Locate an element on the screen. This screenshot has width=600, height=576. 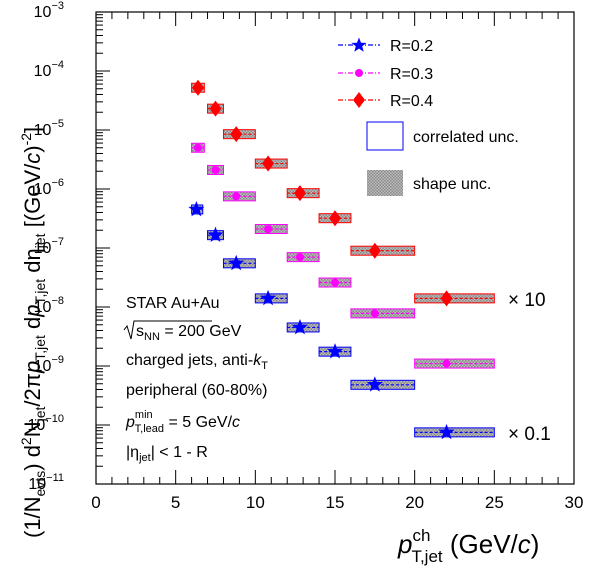
y-tick-exponent: −7 is located at coordinates (57, 242).